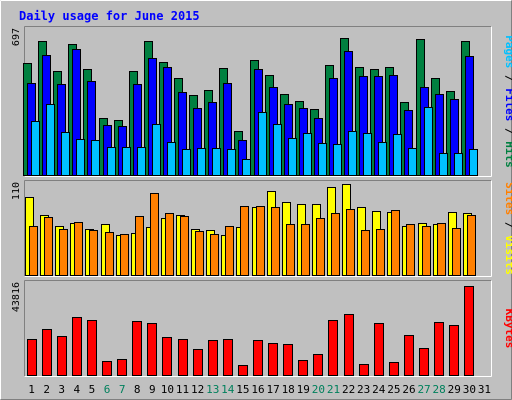 The image size is (512, 400). Describe the element at coordinates (182, 389) in the screenshot. I see `x-tick-label-day-11: 11` at that location.